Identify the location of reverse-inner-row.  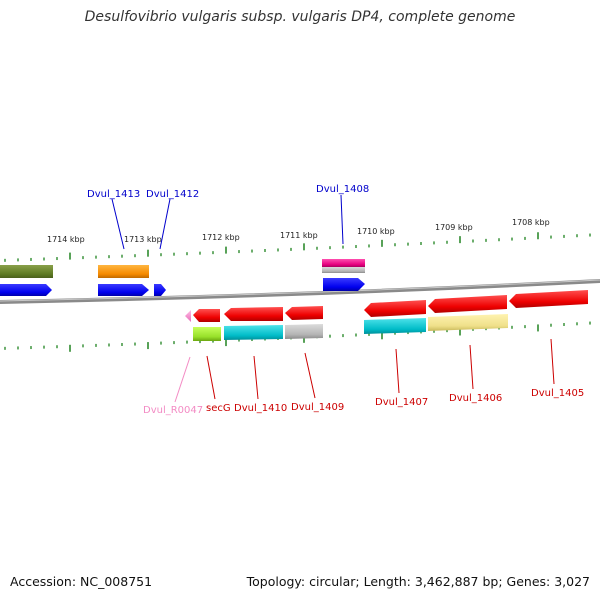
(386, 306).